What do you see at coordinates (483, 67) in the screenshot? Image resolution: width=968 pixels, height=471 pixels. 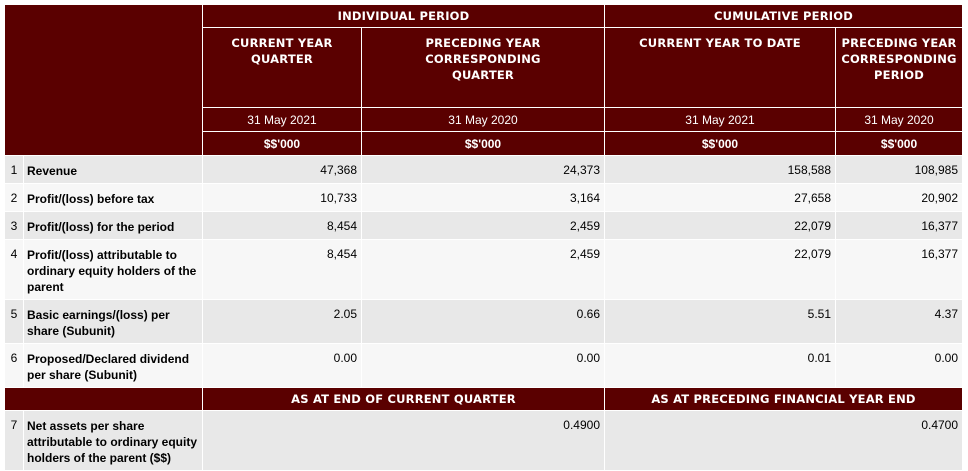 I see `column-label: PRECEDING YEAR CORRESPONDING QUARTER` at bounding box center [483, 67].